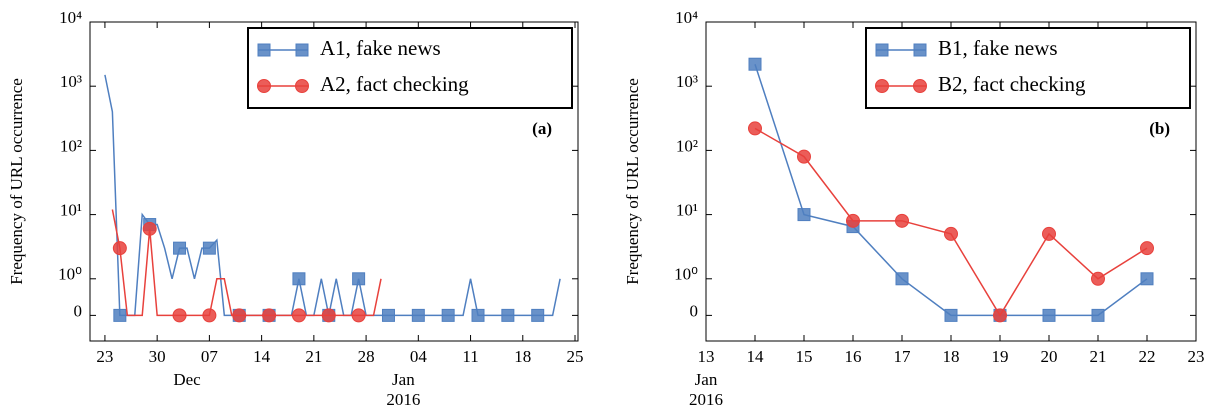  Describe the element at coordinates (853, 356) in the screenshot. I see `x-tick-label: 16` at that location.